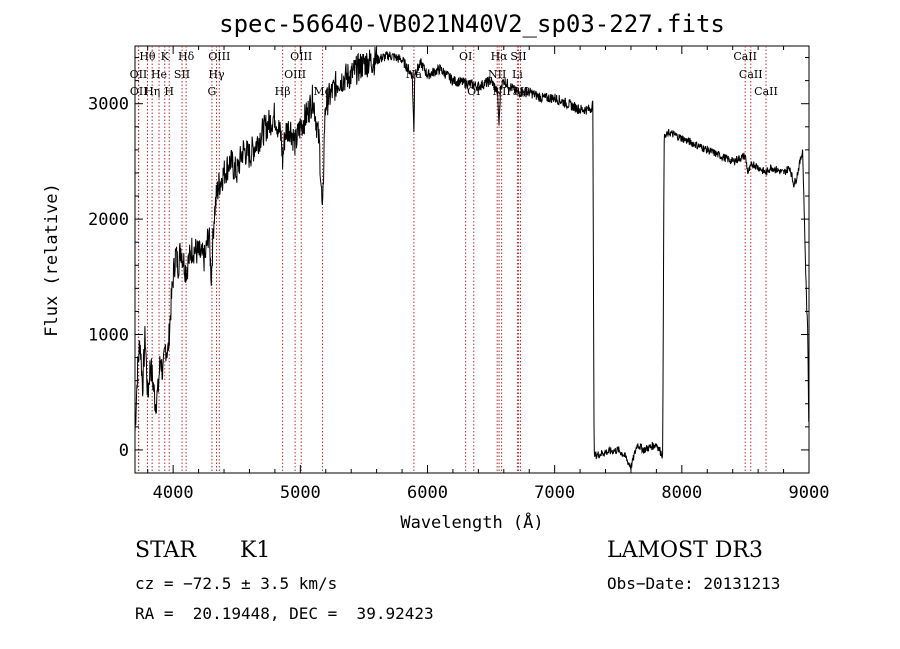 This screenshot has height=649, width=900. Describe the element at coordinates (108, 220) in the screenshot. I see `y-tick-label: 2000` at that location.